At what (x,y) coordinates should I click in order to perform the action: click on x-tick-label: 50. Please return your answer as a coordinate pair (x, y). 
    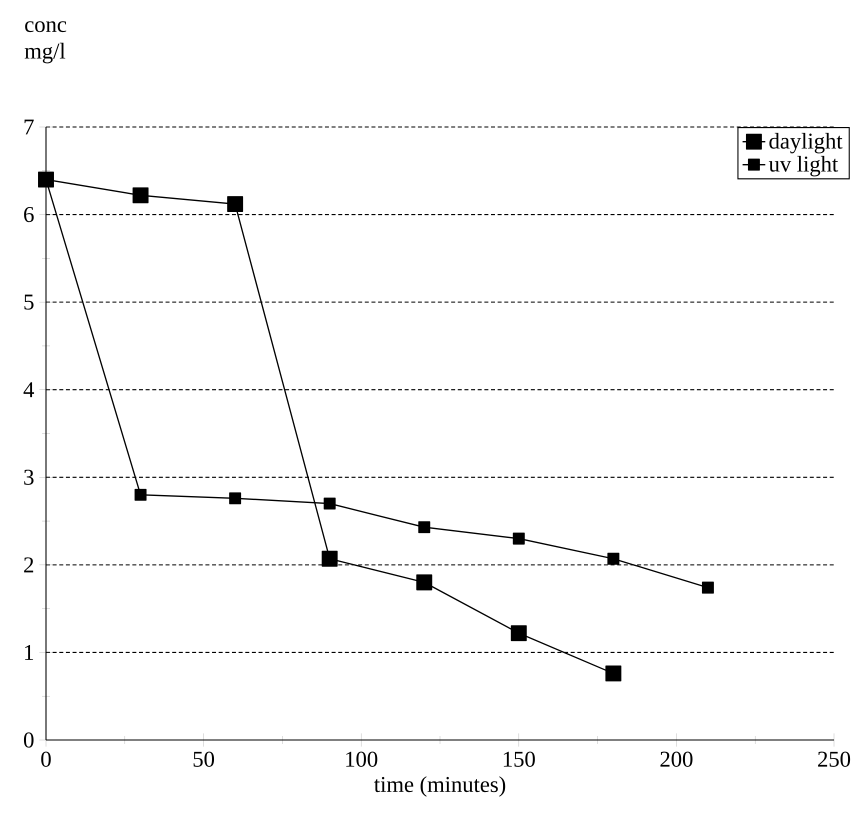
    Looking at the image, I should click on (204, 759).